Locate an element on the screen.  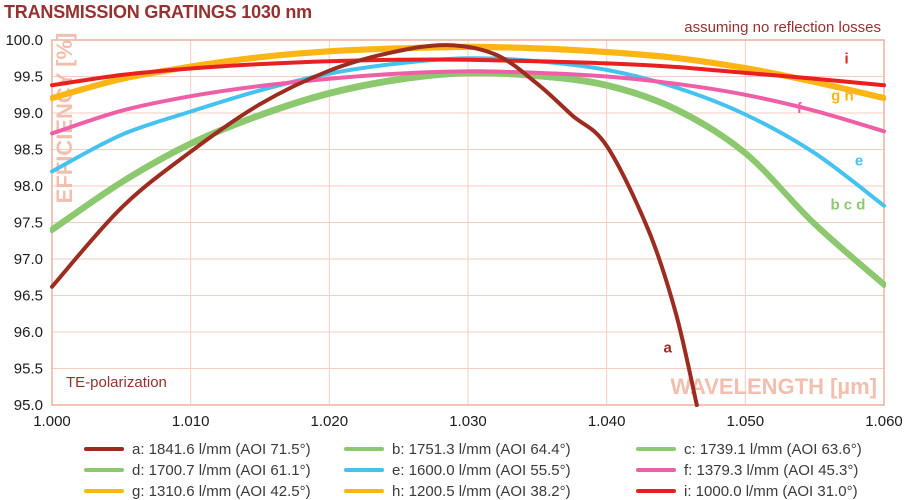
x-axis-title: WAVELENGTH [µm] is located at coordinates (773, 386).